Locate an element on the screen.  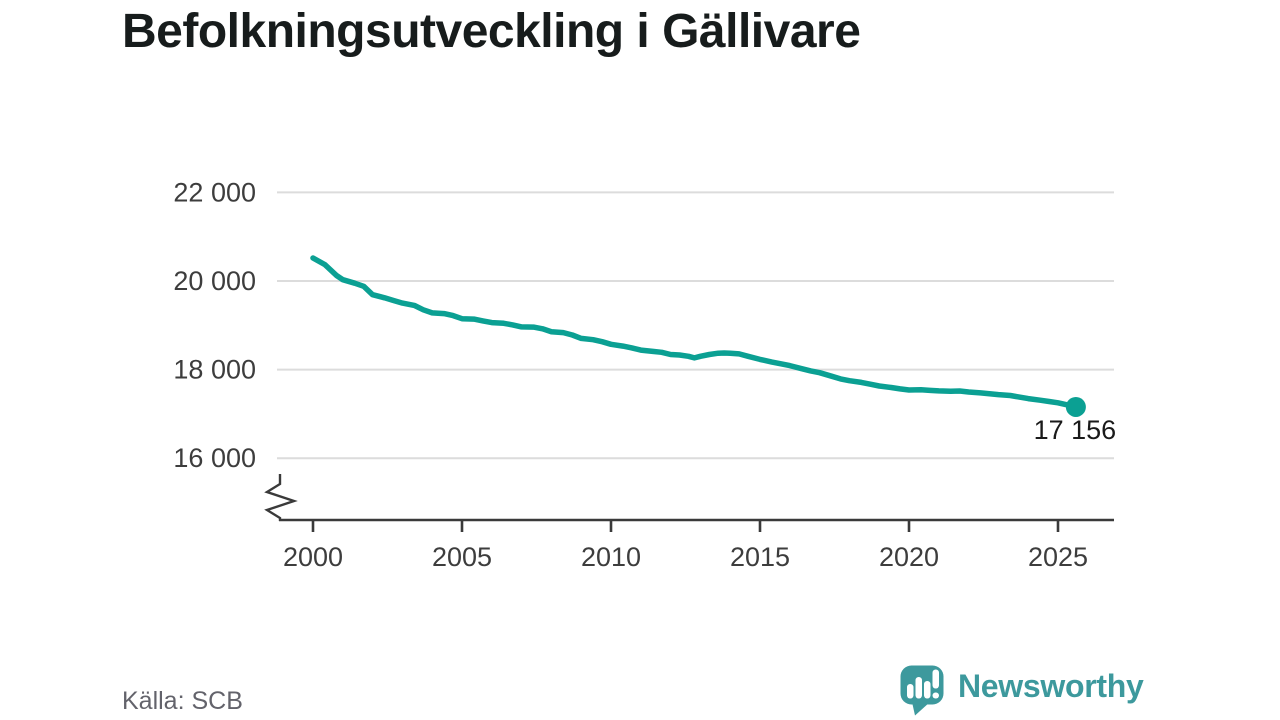
x-tick-label: 2010 is located at coordinates (611, 557).